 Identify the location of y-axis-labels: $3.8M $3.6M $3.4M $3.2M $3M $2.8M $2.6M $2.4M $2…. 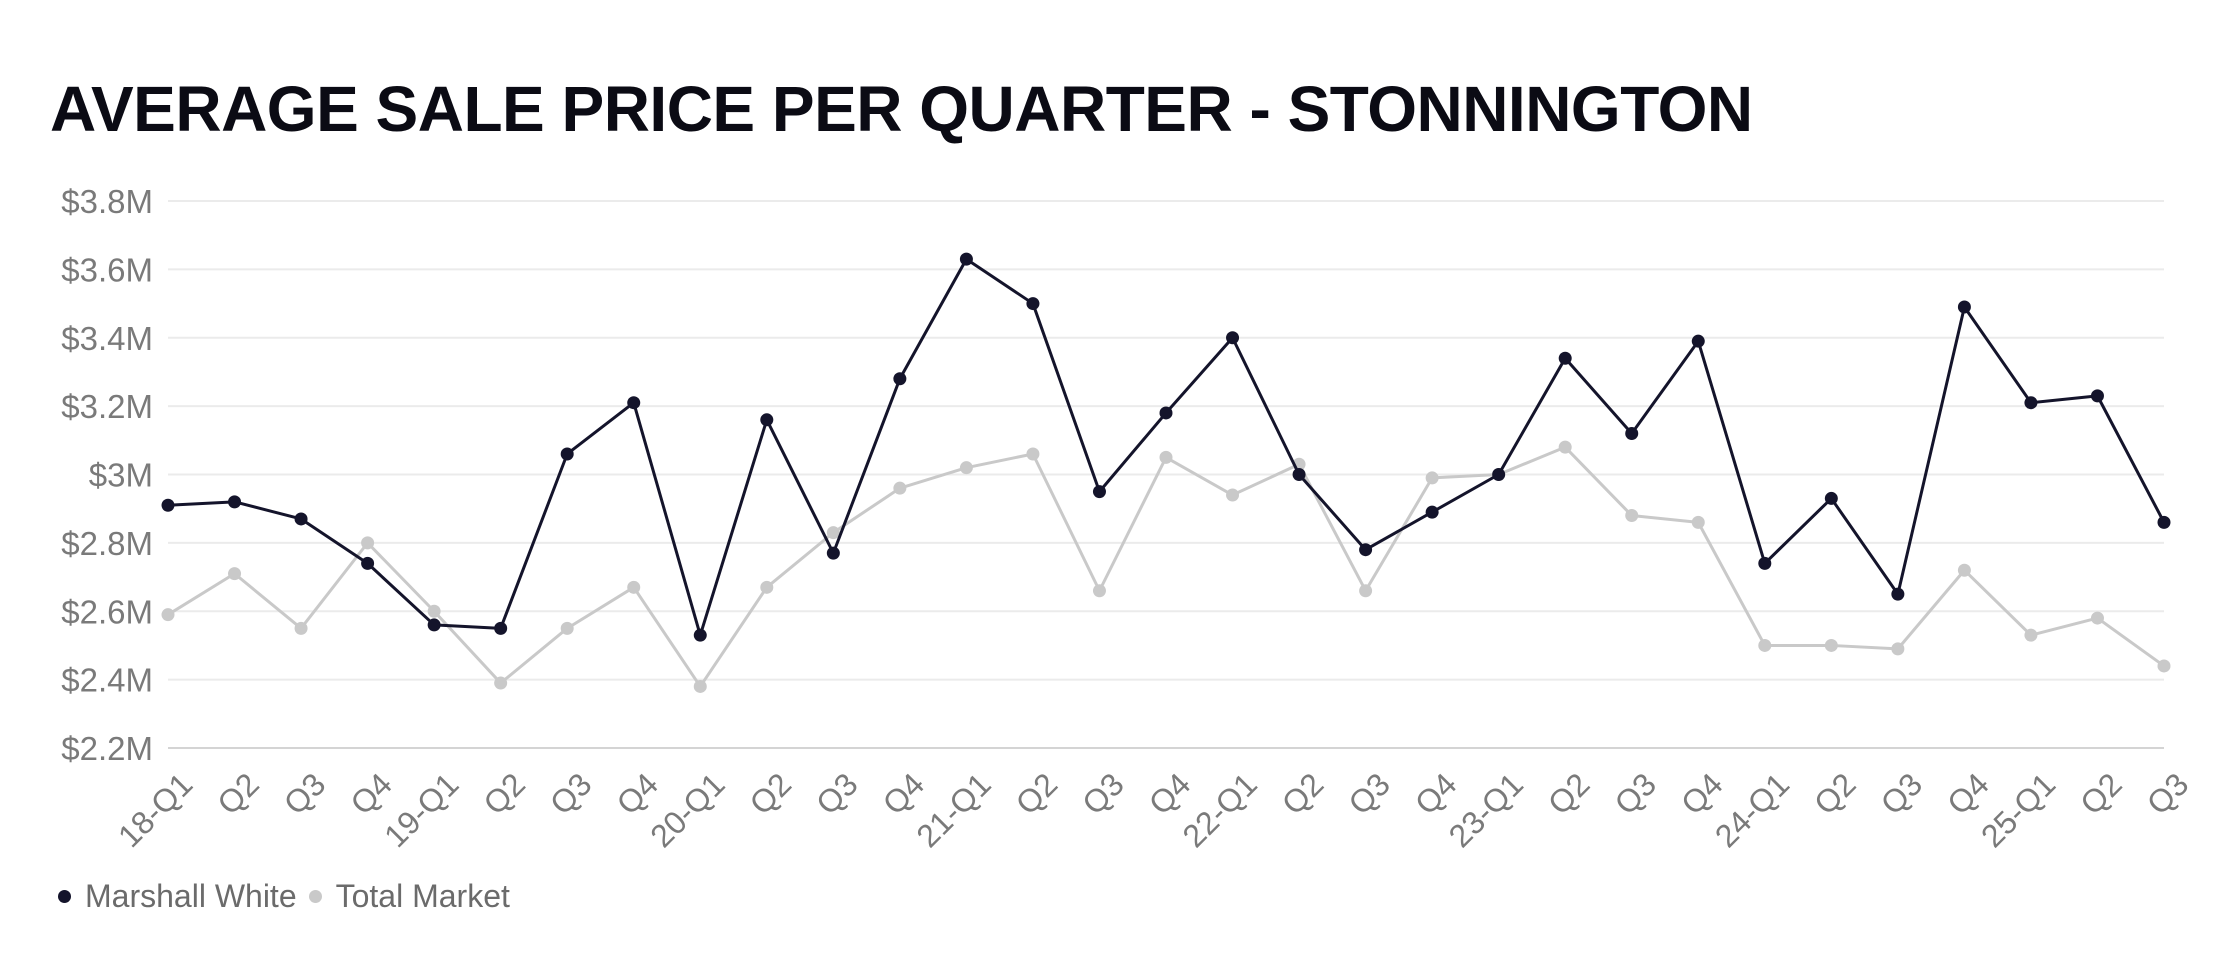
(107, 475).